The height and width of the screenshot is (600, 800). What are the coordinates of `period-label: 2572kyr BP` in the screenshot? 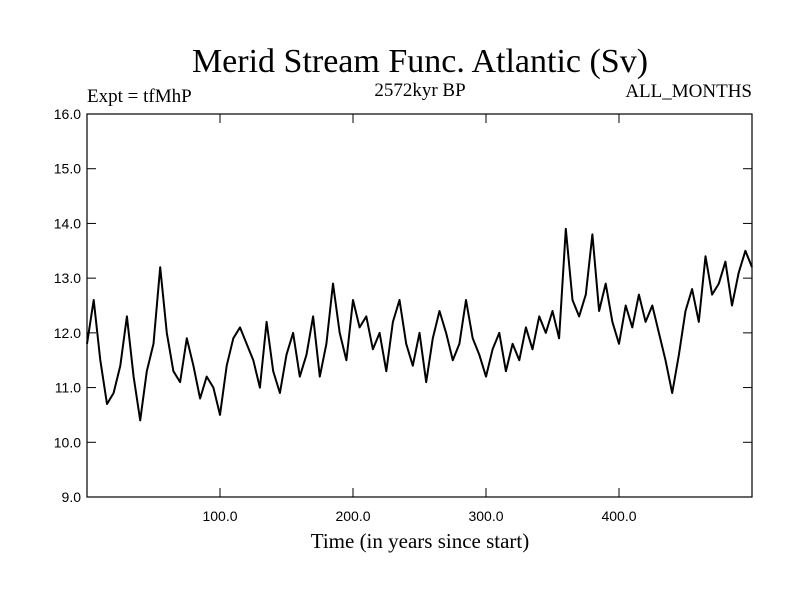 It's located at (419, 90).